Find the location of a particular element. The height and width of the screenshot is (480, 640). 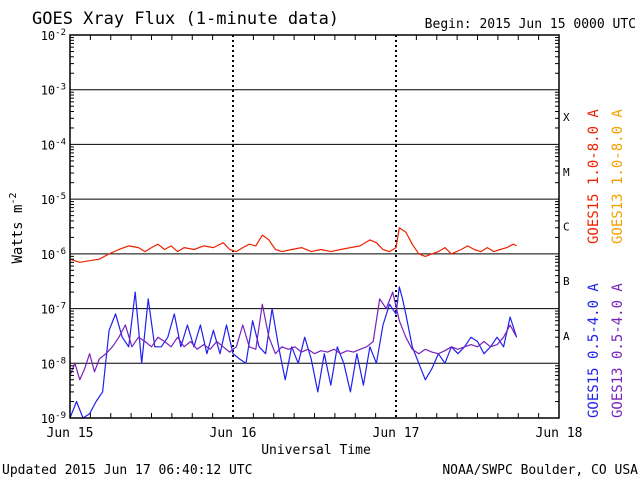

y-tick-exponent: -4 is located at coordinates (60, 142).